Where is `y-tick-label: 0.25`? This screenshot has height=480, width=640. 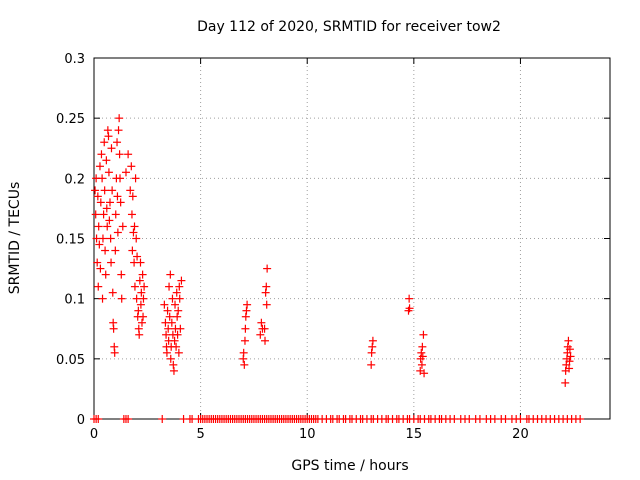
y-tick-label: 0.25 is located at coordinates (70, 119).